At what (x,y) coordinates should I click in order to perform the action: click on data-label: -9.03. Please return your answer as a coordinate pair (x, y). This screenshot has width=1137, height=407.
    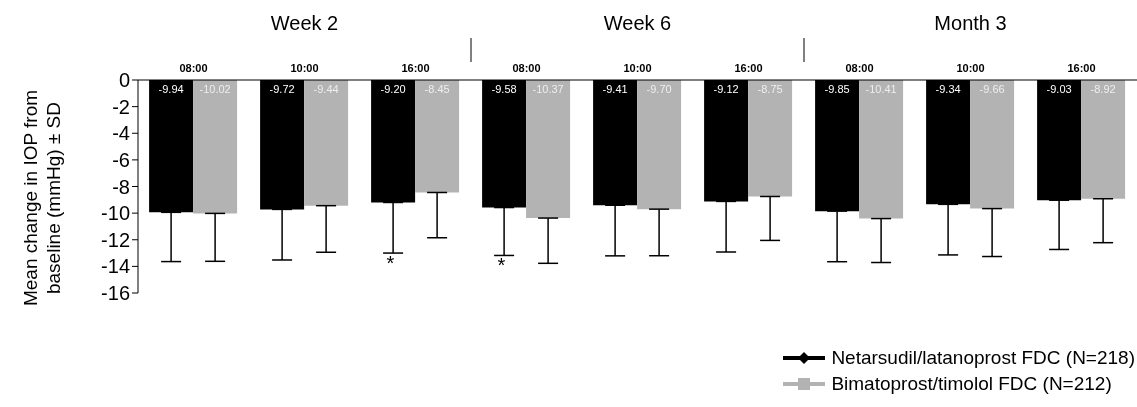
    Looking at the image, I should click on (1059, 88).